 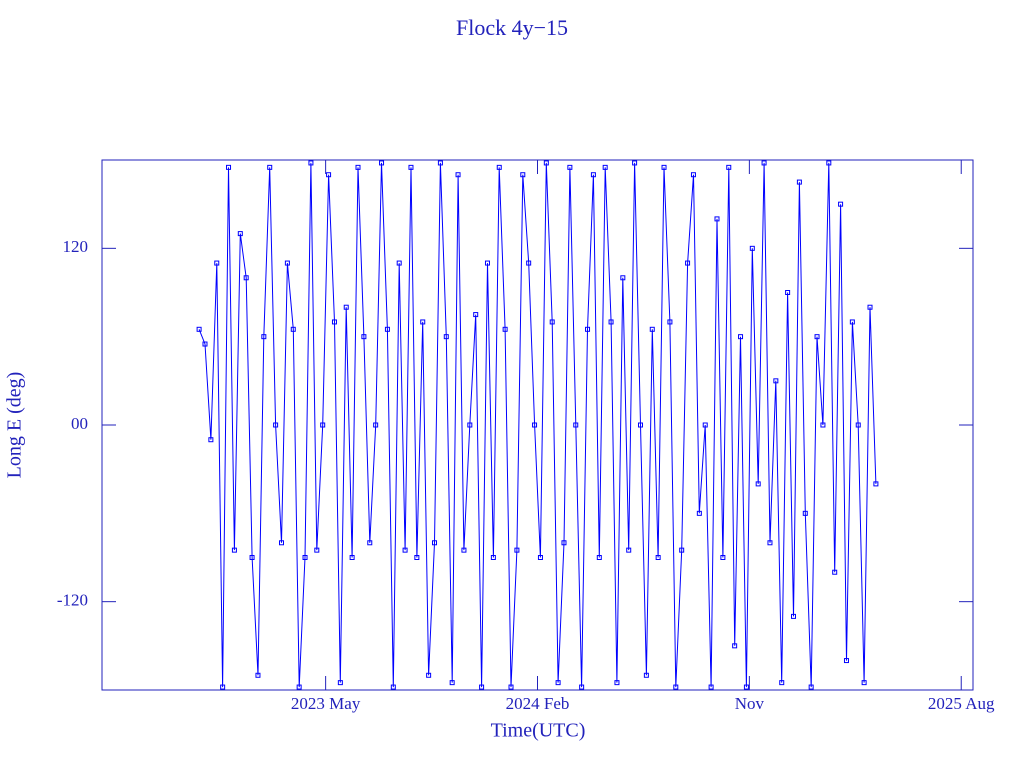 What do you see at coordinates (15, 425) in the screenshot?
I see `y-axis-label: Long E (deg)` at bounding box center [15, 425].